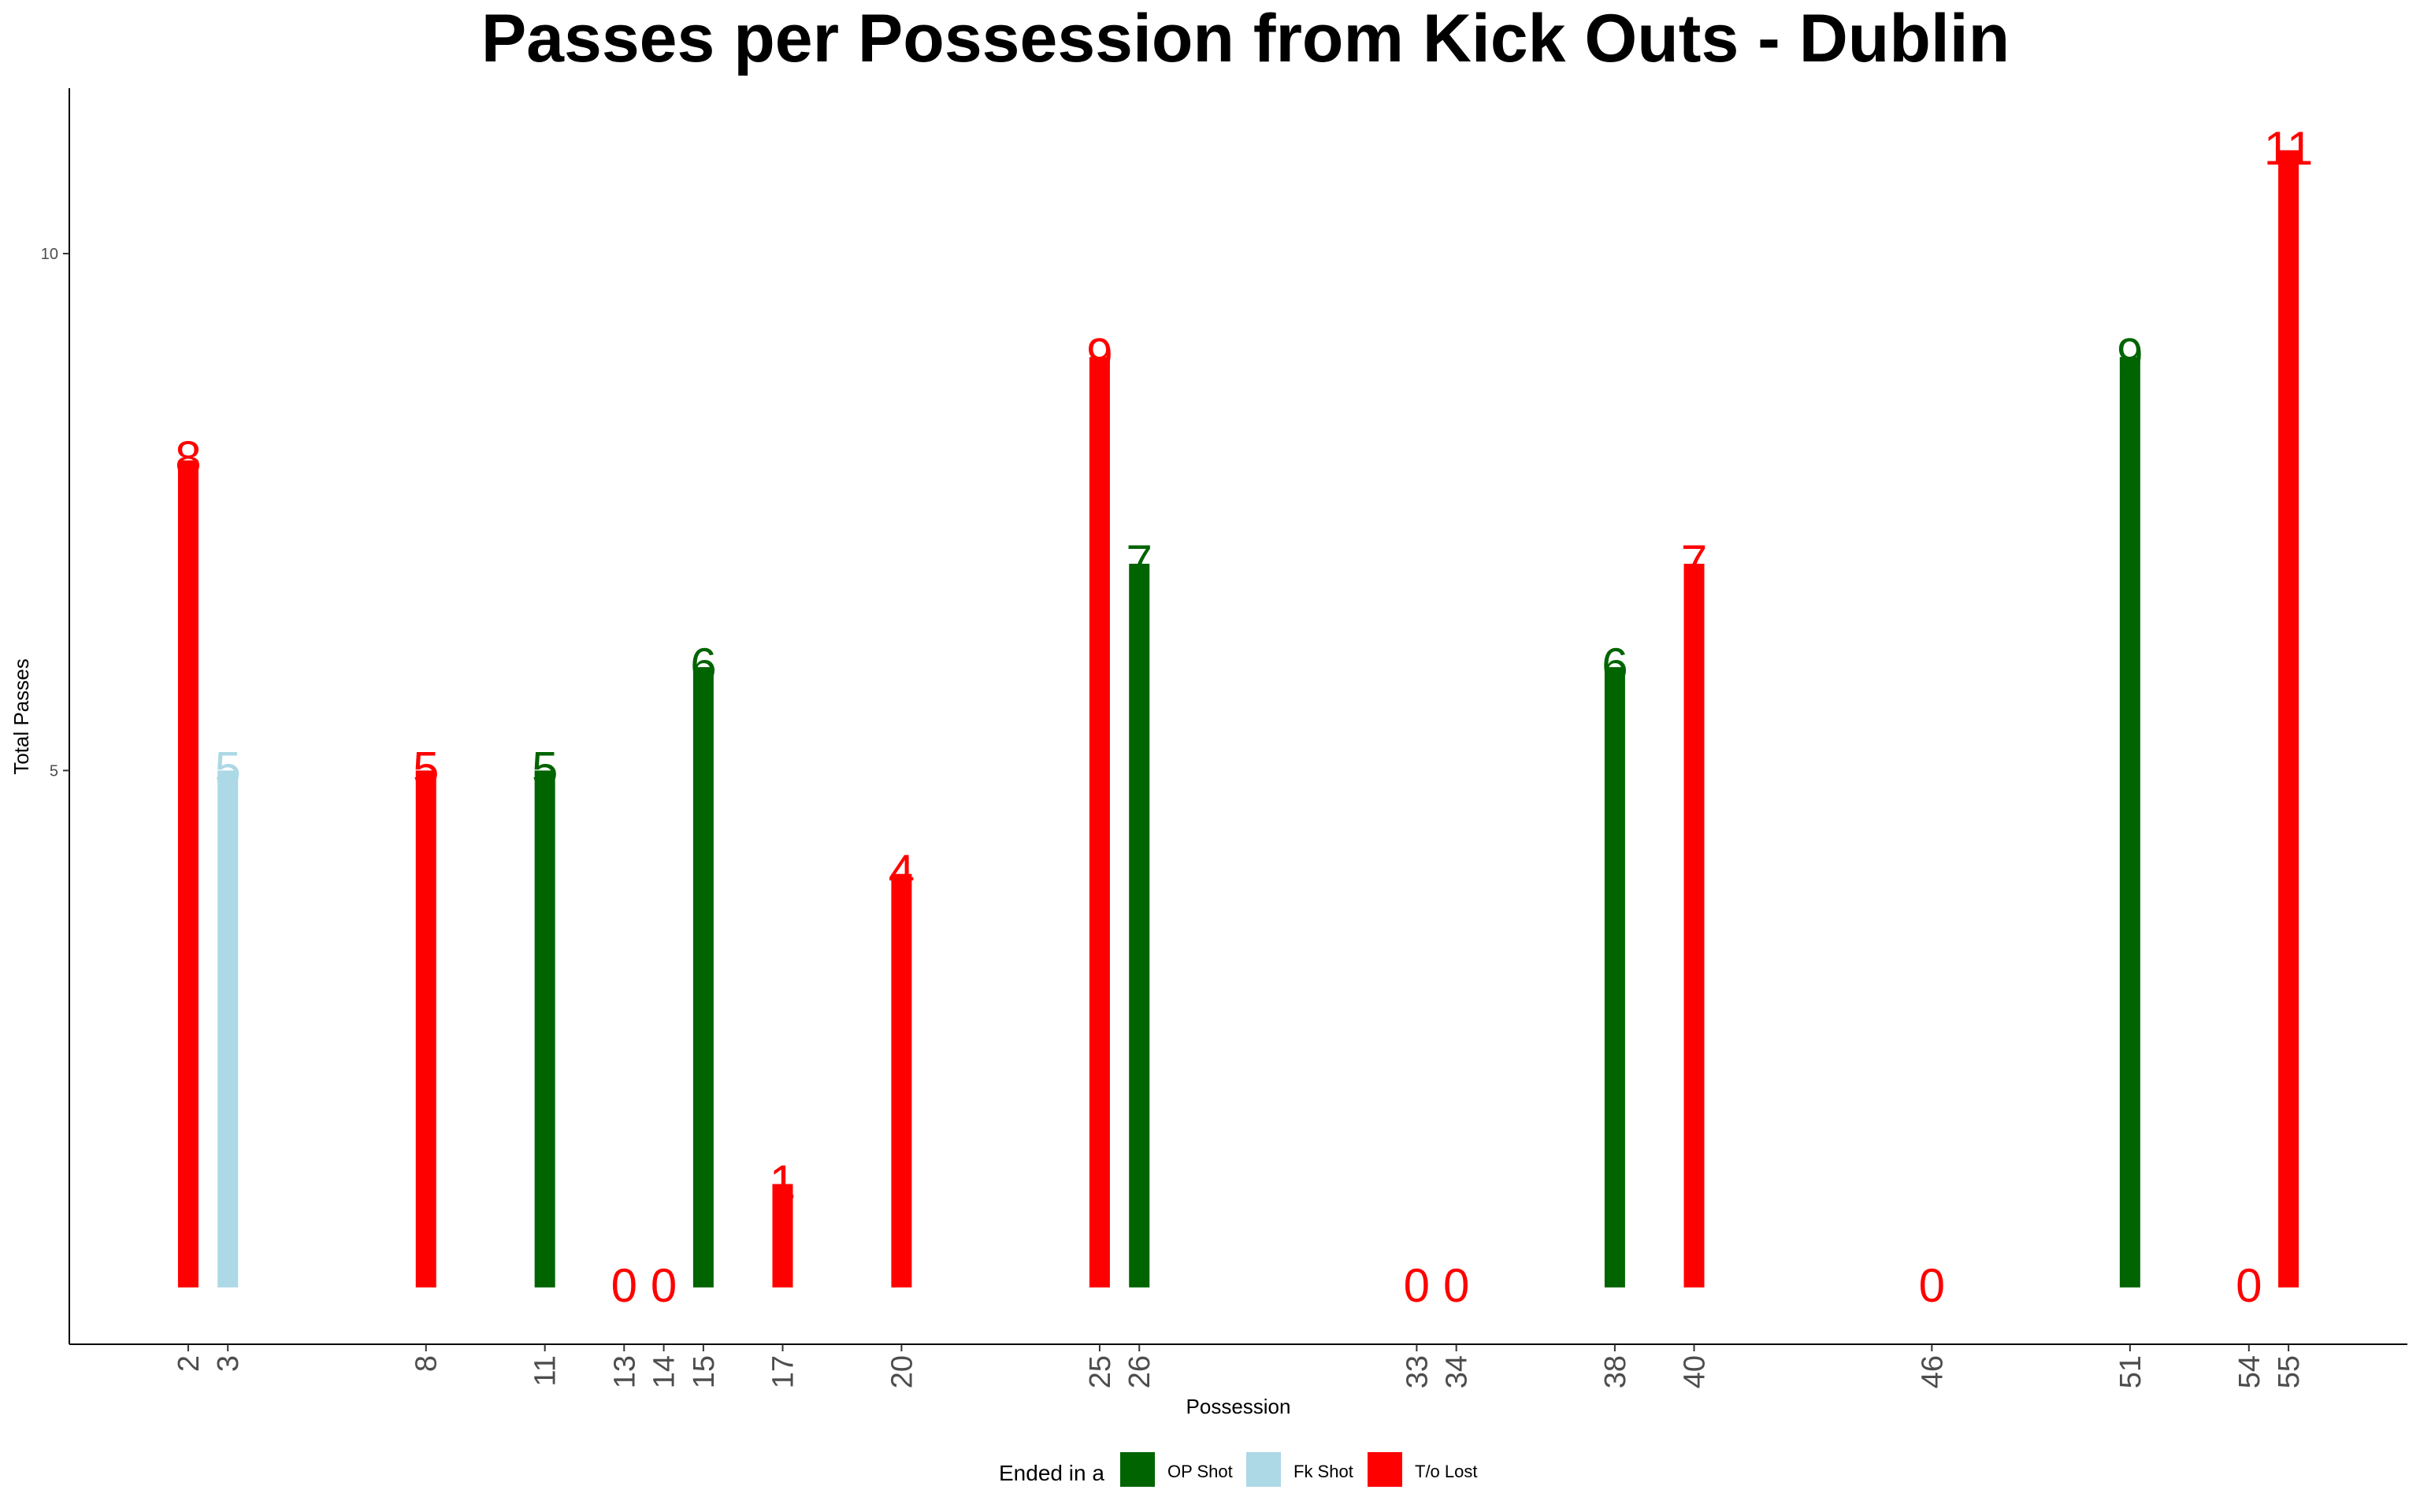  Describe the element at coordinates (1239, 1366) in the screenshot. I see `x-ticks-layer: 2 3 8 11 13 14 15 17 20 25 26 33 34 38 40 46 51 54 55` at that location.